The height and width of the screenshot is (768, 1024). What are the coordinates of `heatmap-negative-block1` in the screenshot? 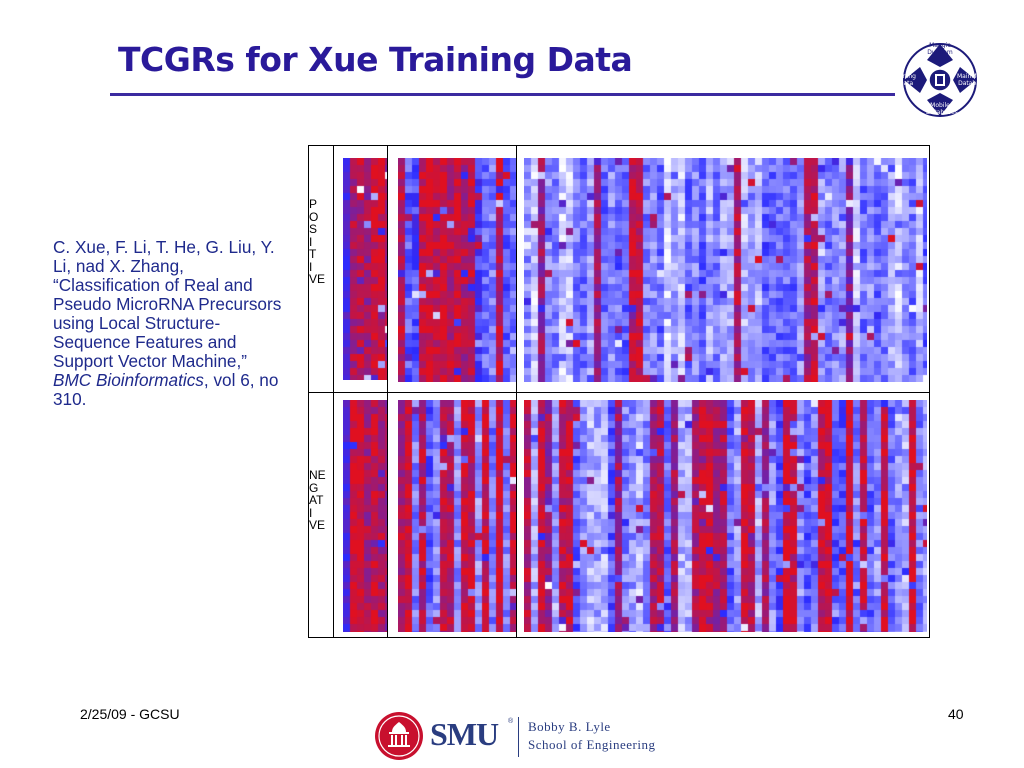 It's located at (365, 516).